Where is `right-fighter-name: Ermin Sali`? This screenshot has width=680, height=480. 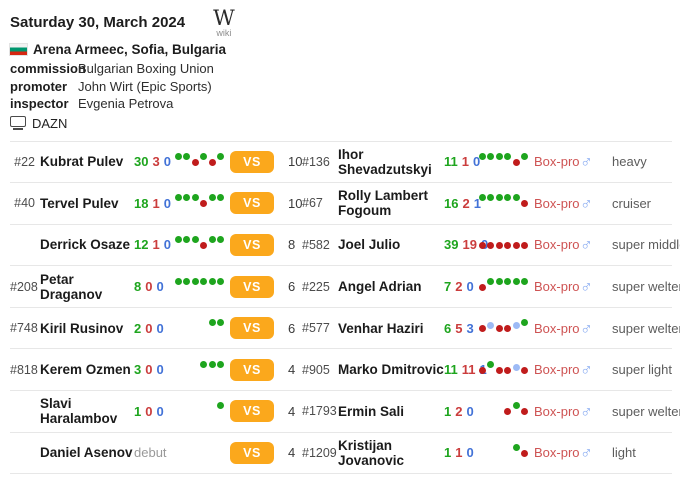
right-fighter-name: Ermin Sali is located at coordinates (371, 411).